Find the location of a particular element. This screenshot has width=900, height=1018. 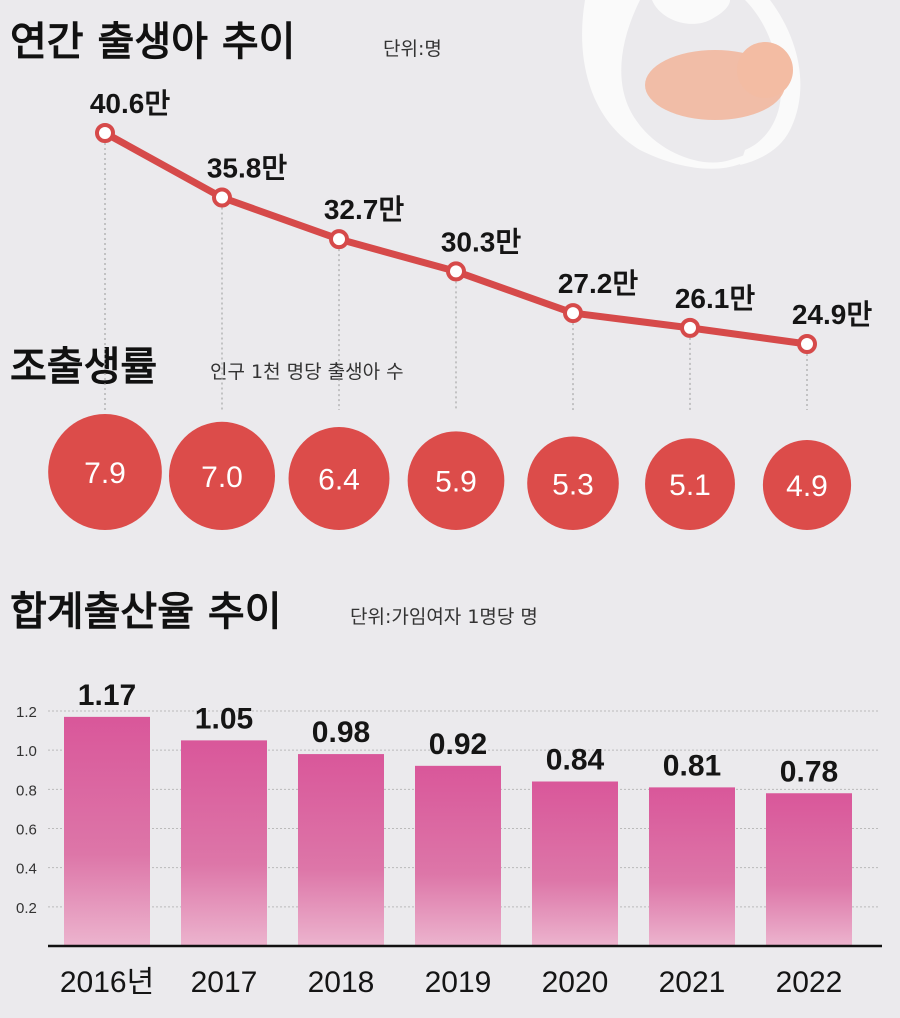

births-title: 연간 출생아 추이 is located at coordinates (152, 42).